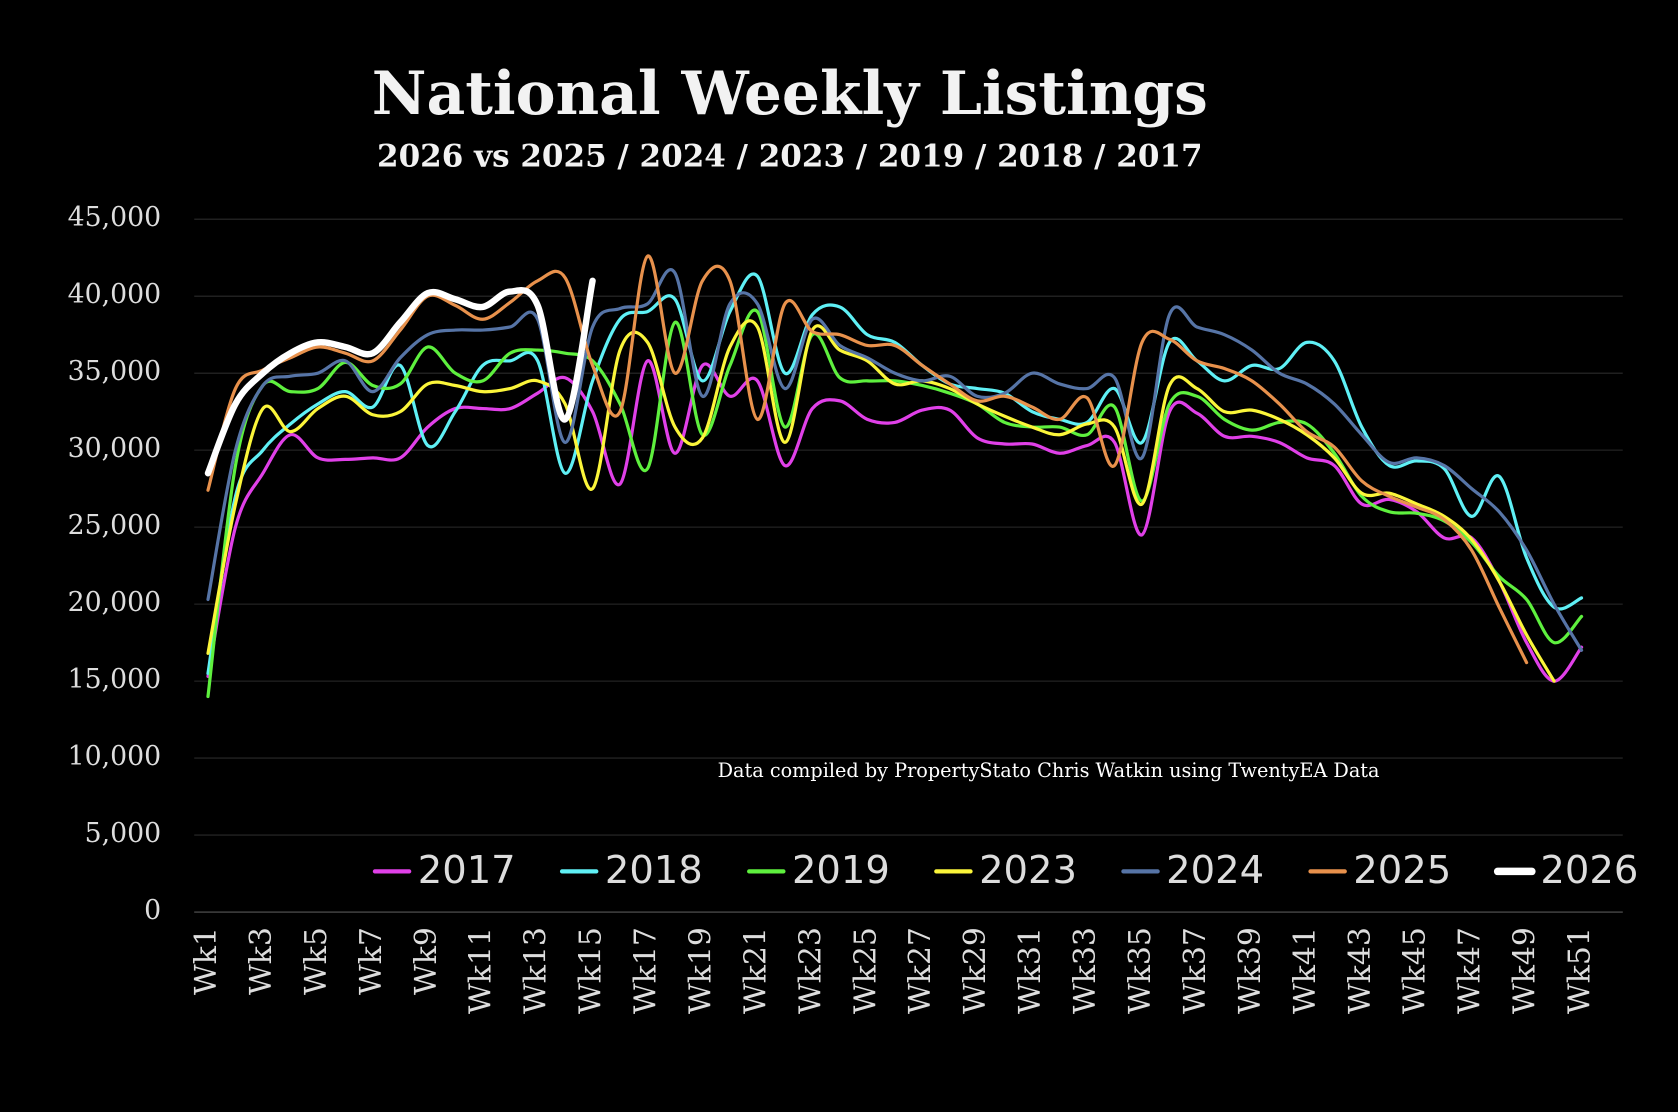 This screenshot has height=1112, width=1678. What do you see at coordinates (371, 961) in the screenshot?
I see `x-tick-label: Wk7` at bounding box center [371, 961].